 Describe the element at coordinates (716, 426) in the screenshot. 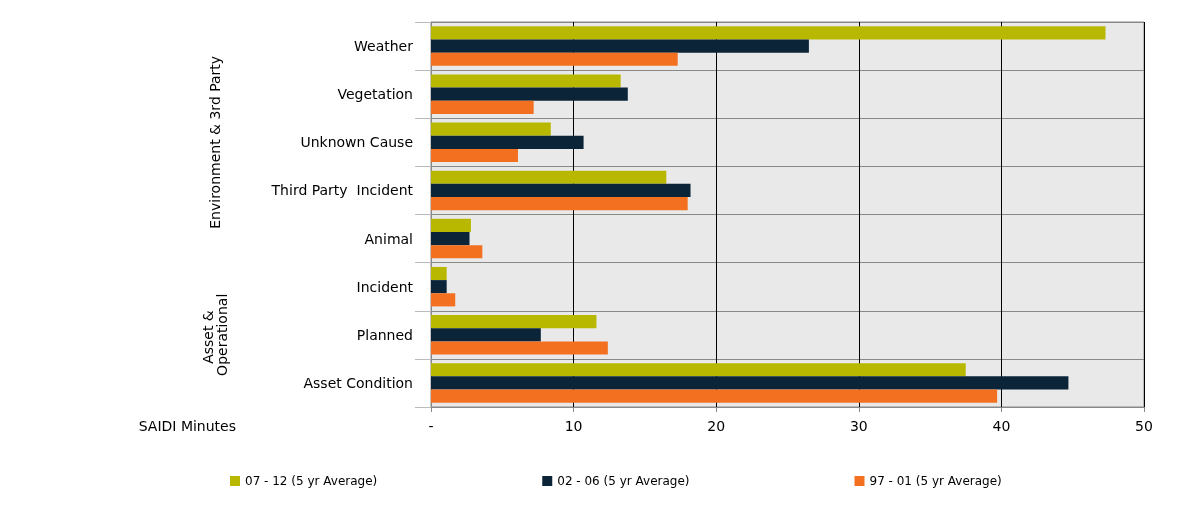

I see `x-tick-label: 20` at that location.